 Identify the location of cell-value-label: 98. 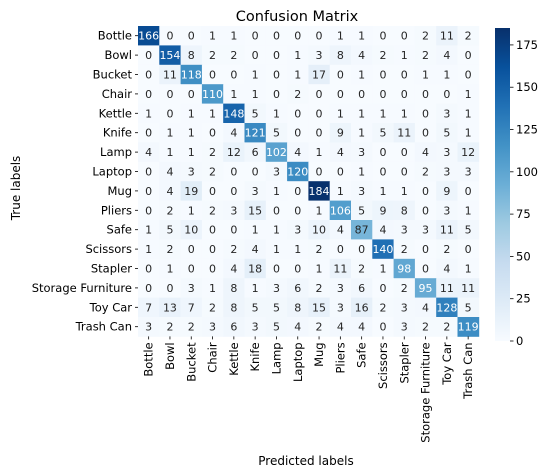
(404, 269).